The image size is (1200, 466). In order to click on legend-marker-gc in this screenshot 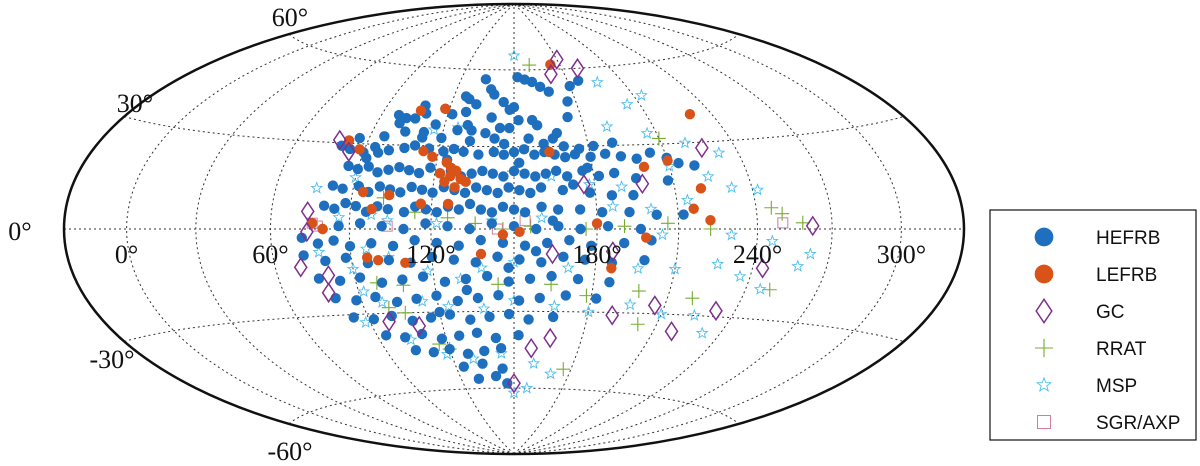, I will do `click(1044, 311)`.